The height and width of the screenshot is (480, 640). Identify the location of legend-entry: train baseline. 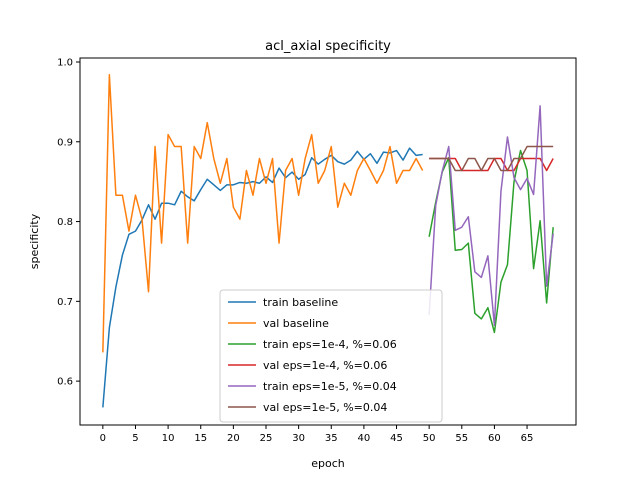
(300, 302).